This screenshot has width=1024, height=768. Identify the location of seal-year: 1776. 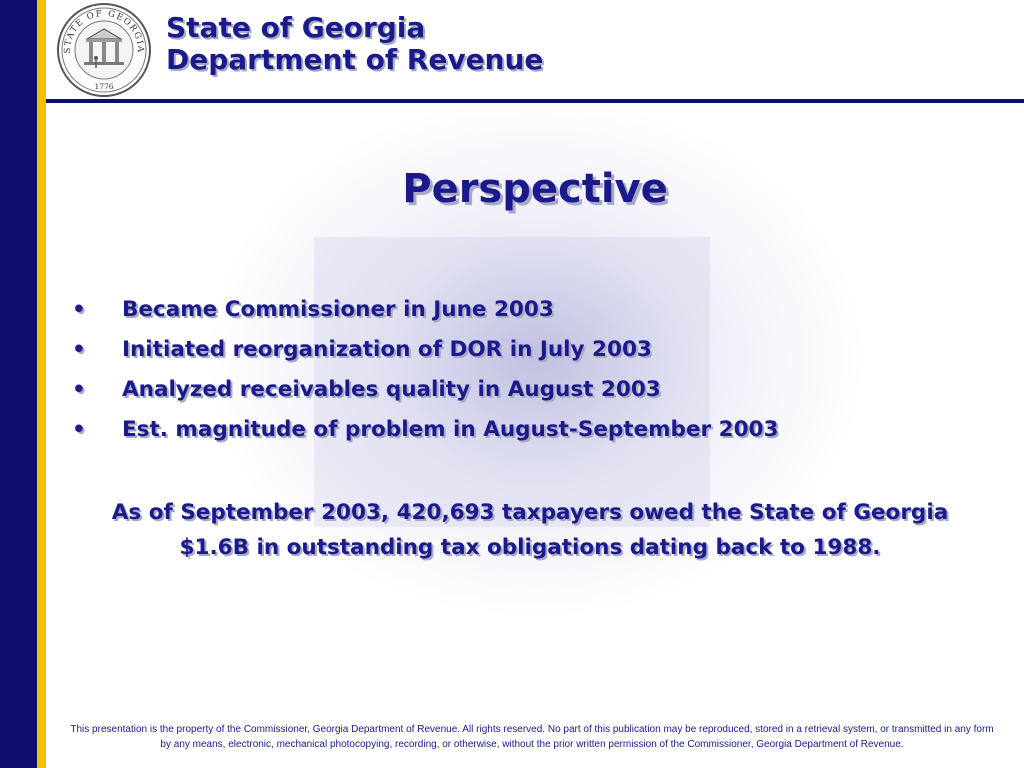
(103, 86).